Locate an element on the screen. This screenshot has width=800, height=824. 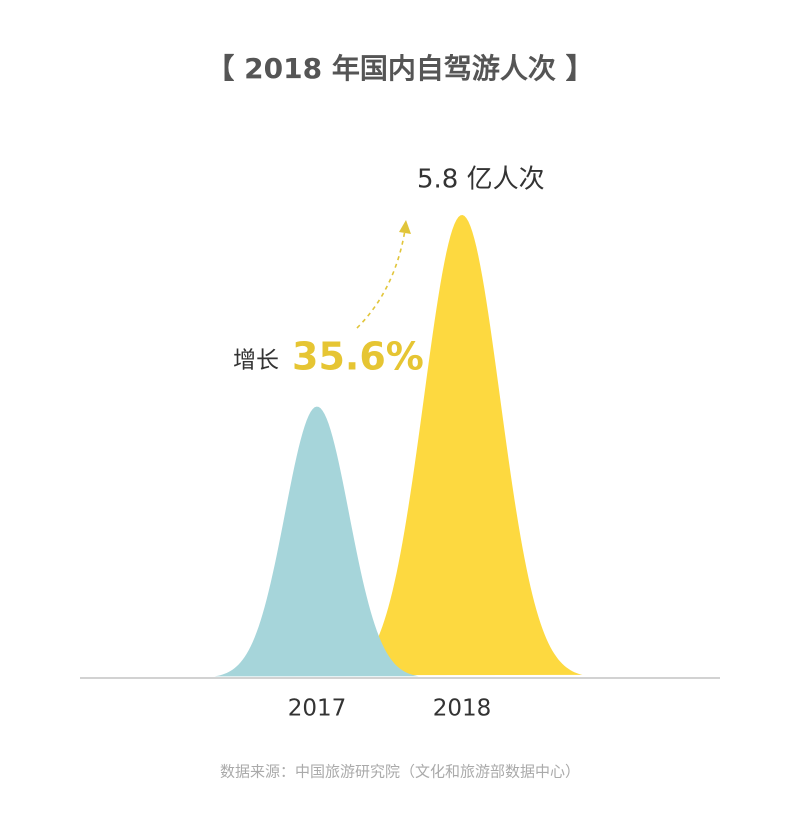
source: 数据来源：中国旅游研究院（文化和旅游部数据中心） is located at coordinates (400, 772).